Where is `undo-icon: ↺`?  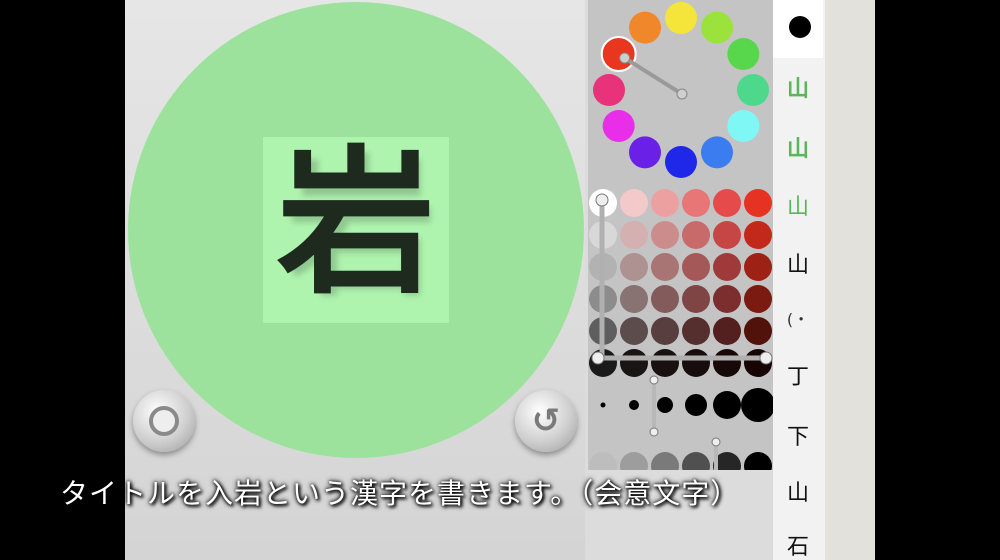 undo-icon: ↺ is located at coordinates (546, 421).